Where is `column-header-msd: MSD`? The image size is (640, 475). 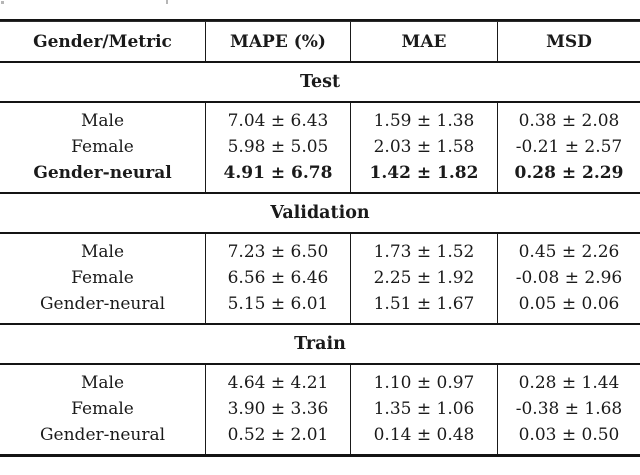
column-header-msd: MSD is located at coordinates (568, 41).